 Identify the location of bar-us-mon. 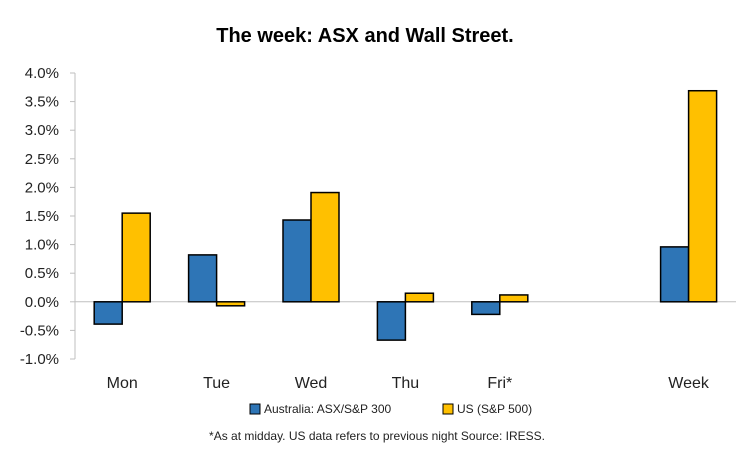
(136, 257).